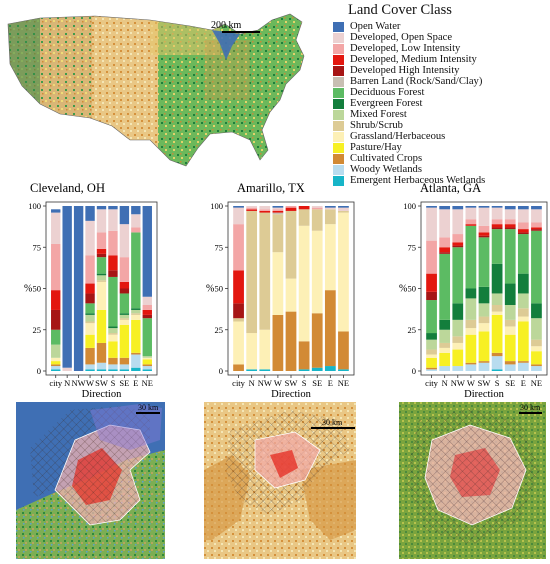  What do you see at coordinates (252, 383) in the screenshot?
I see `x-tick-label: N` at bounding box center [252, 383].